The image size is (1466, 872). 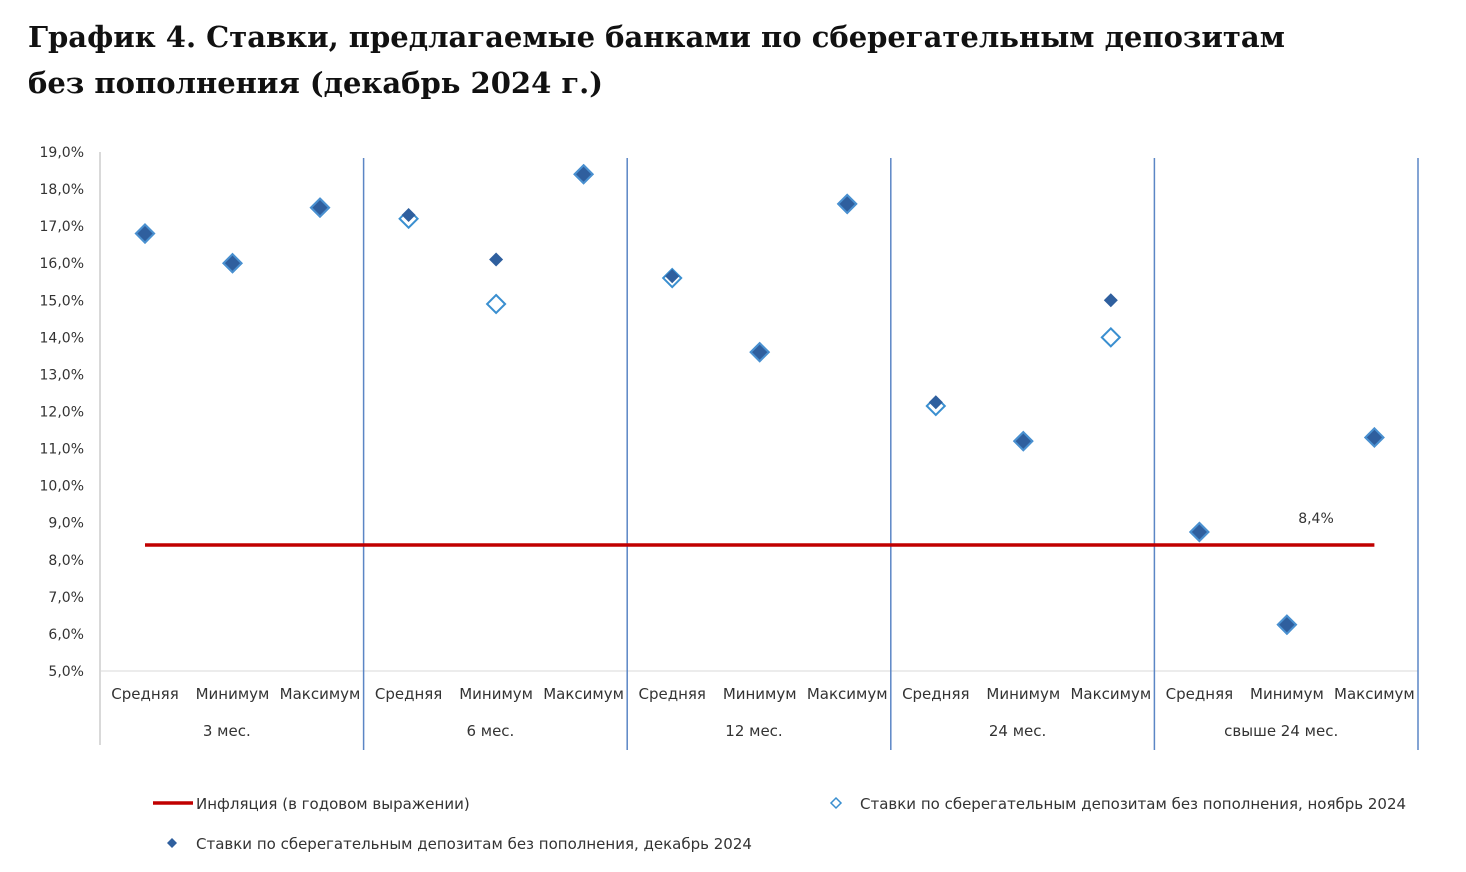 I want to click on y-tick-label: 14,0%, so click(x=62, y=338).